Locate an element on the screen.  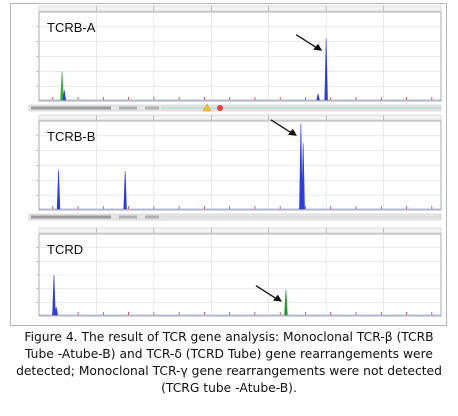
panel-title: TCRB-A is located at coordinates (71, 27).